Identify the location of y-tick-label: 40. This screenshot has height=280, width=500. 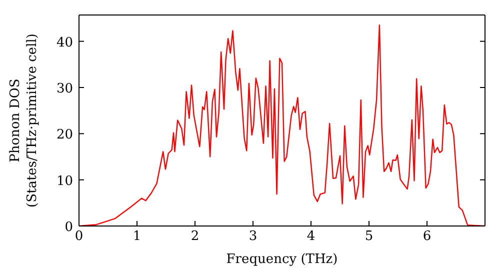
(64, 42).